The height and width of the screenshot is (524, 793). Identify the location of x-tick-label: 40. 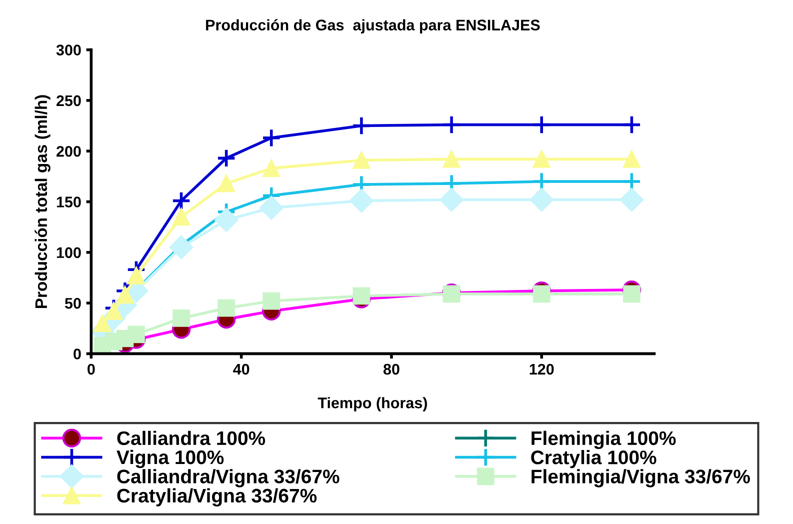
(241, 369).